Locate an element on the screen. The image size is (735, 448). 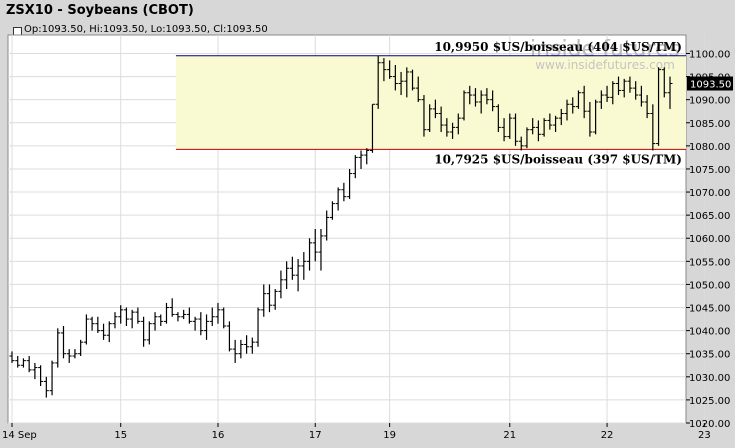
y-tick-label: 1075.00 is located at coordinates (709, 170).